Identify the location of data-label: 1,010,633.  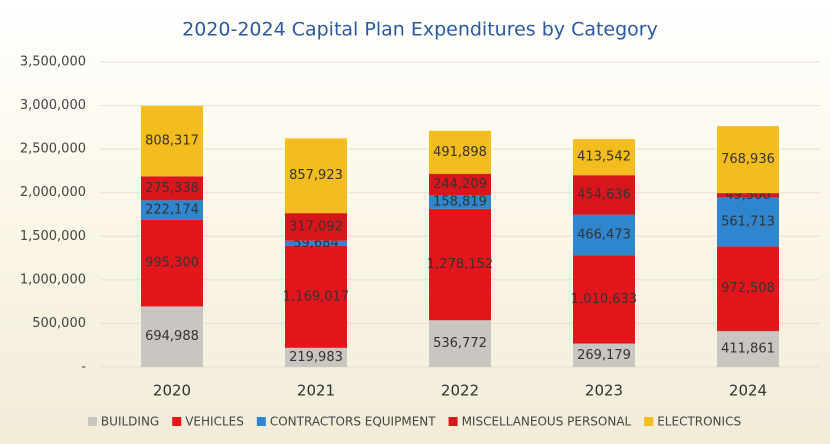
(604, 299).